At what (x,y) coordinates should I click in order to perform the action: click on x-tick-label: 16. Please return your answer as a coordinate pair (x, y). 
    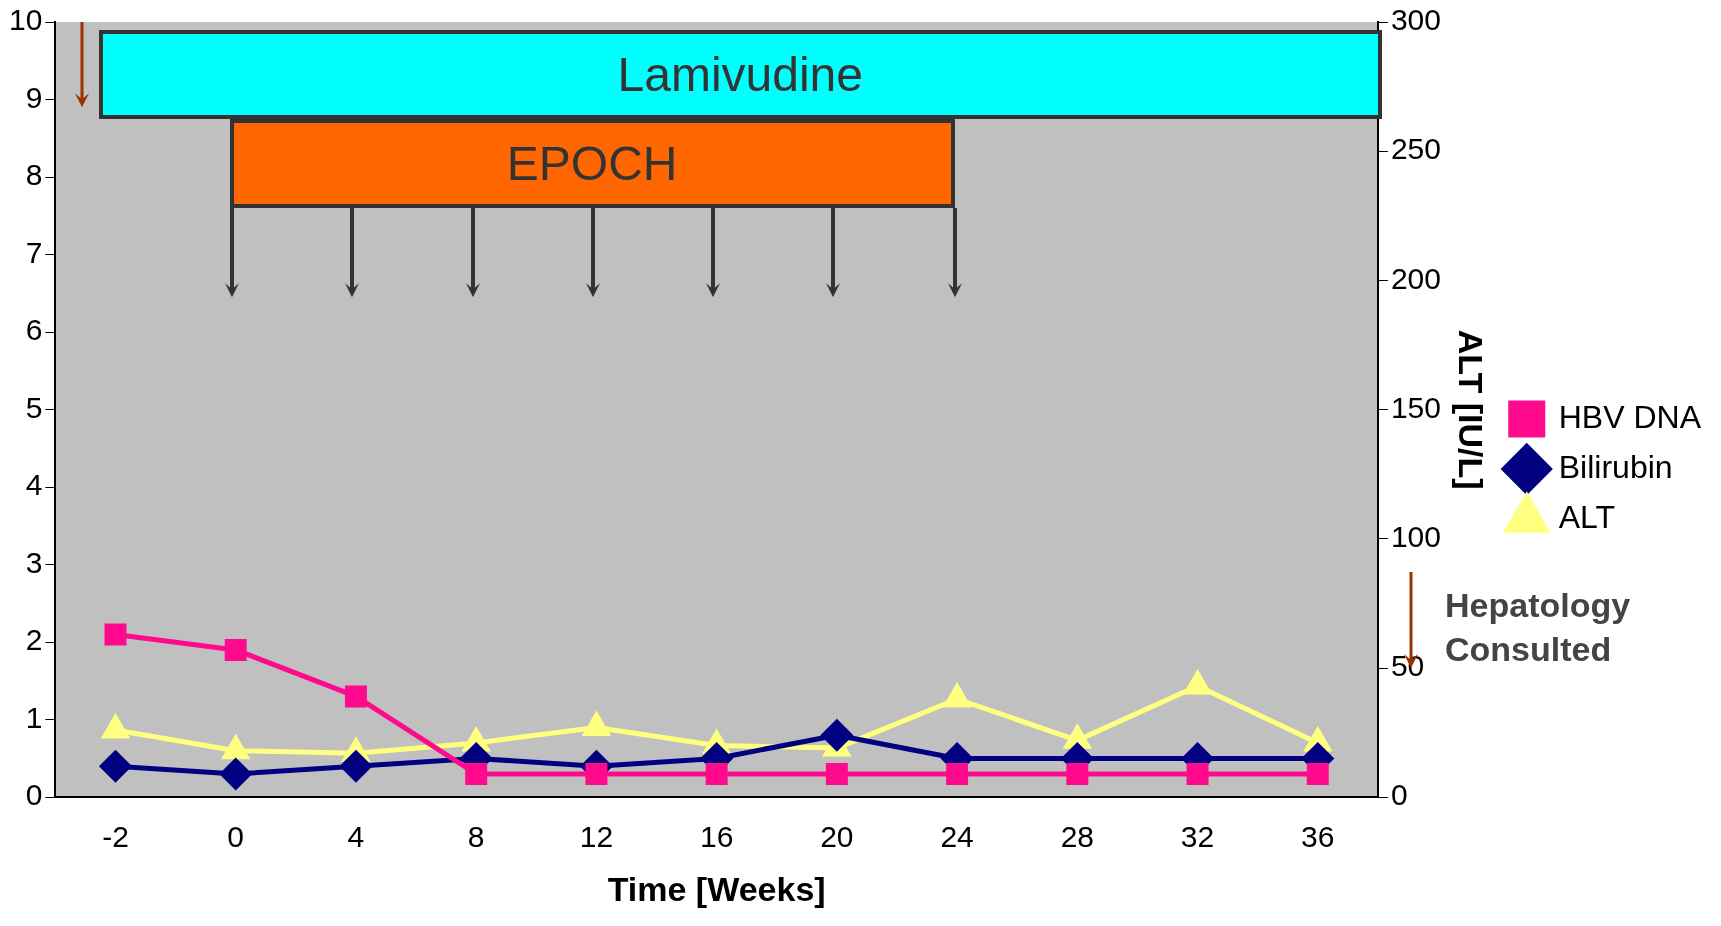
    Looking at the image, I should click on (716, 837).